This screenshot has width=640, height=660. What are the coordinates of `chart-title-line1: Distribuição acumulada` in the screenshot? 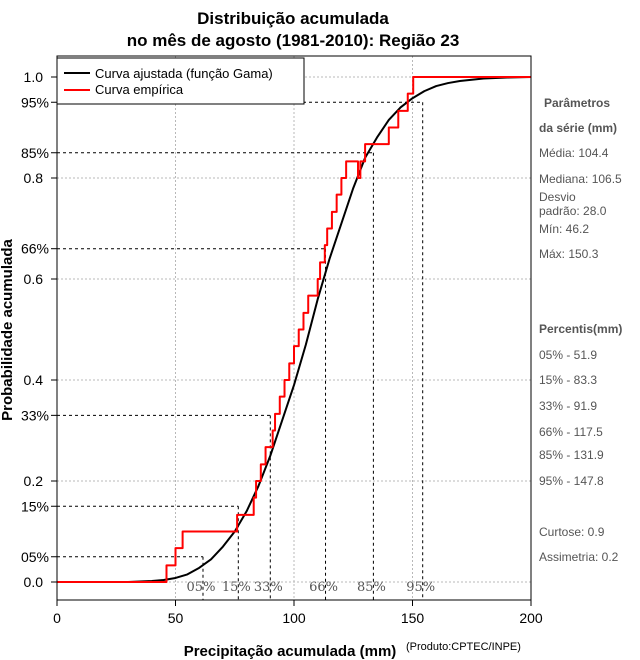 It's located at (293, 18).